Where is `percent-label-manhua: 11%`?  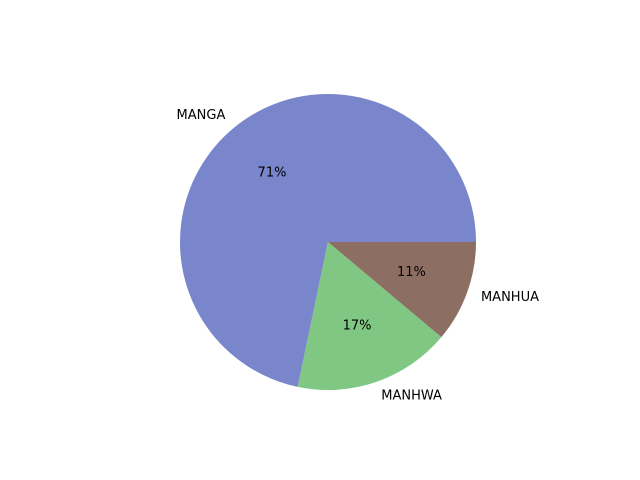 percent-label-manhua: 11% is located at coordinates (411, 272).